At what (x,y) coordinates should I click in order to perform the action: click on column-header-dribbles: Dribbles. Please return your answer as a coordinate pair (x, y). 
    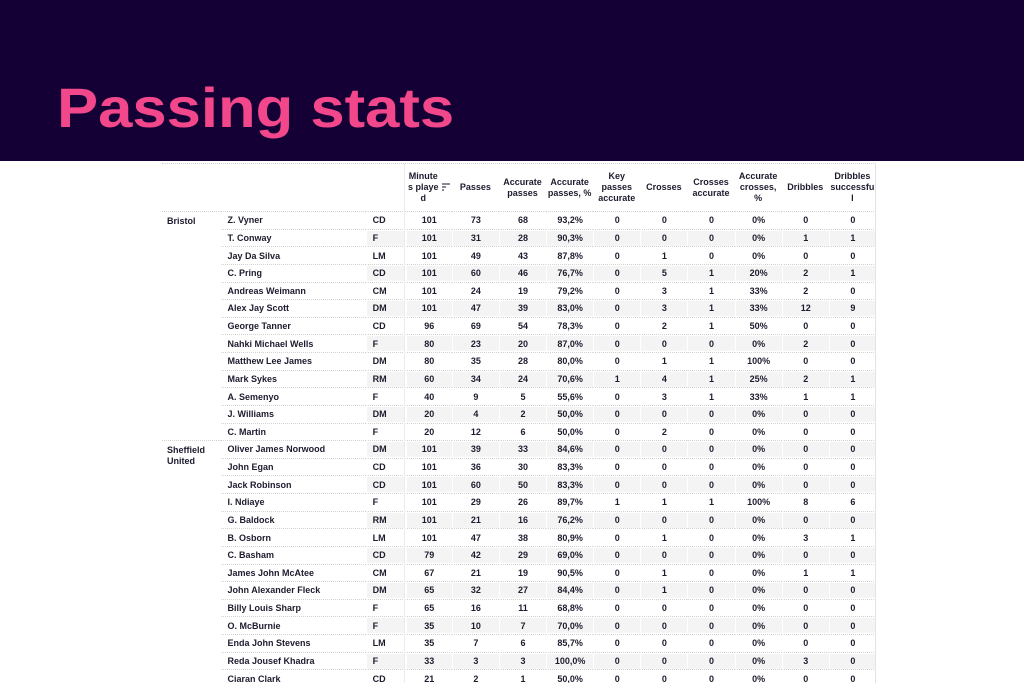
    Looking at the image, I should click on (805, 188).